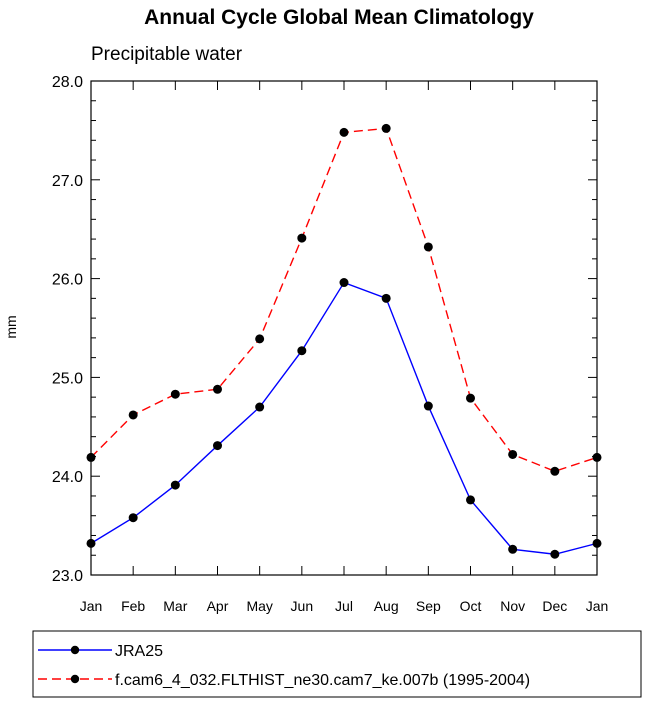 This screenshot has height=703, width=648. Describe the element at coordinates (100, 651) in the screenshot. I see `legend-item-jra25: JRA25` at that location.